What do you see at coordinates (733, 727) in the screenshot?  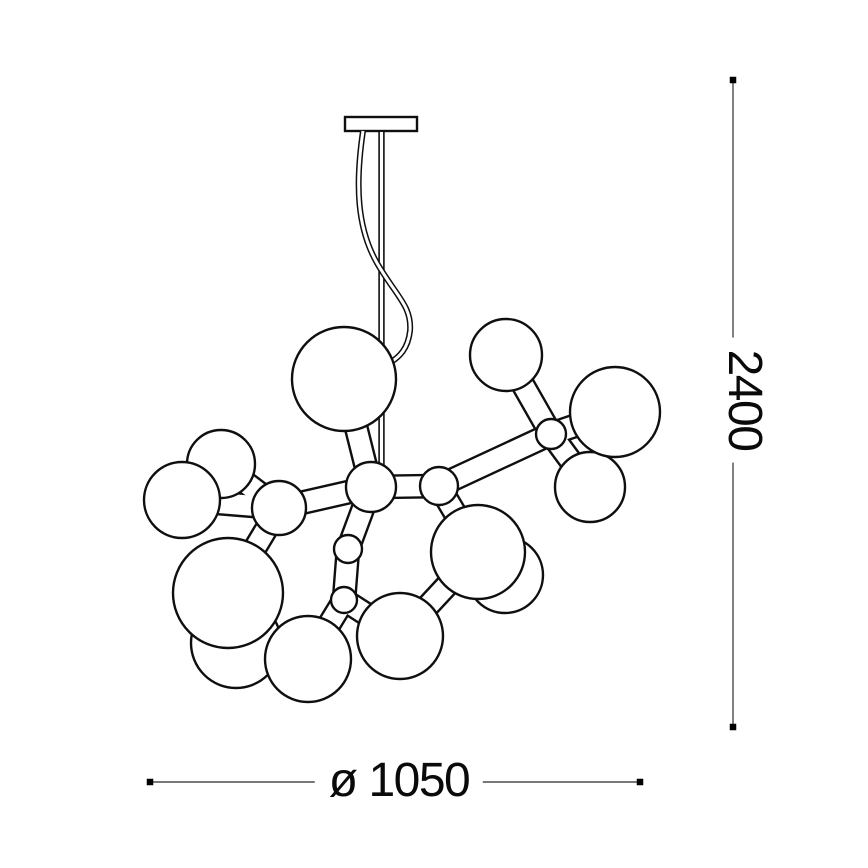 I see `height-dimension-bottom-marker` at bounding box center [733, 727].